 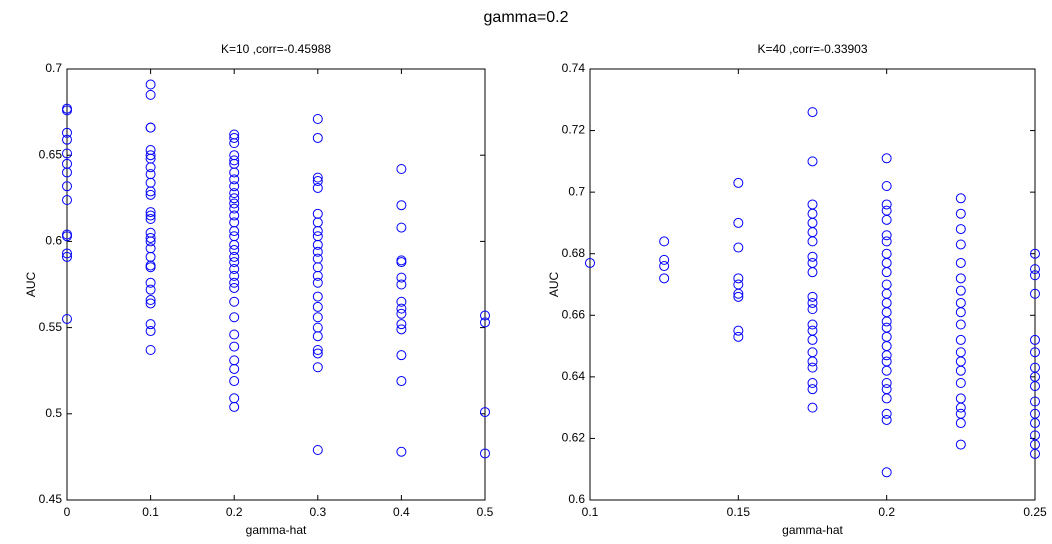 I want to click on y-tick-label: 0.6, so click(x=576, y=499).